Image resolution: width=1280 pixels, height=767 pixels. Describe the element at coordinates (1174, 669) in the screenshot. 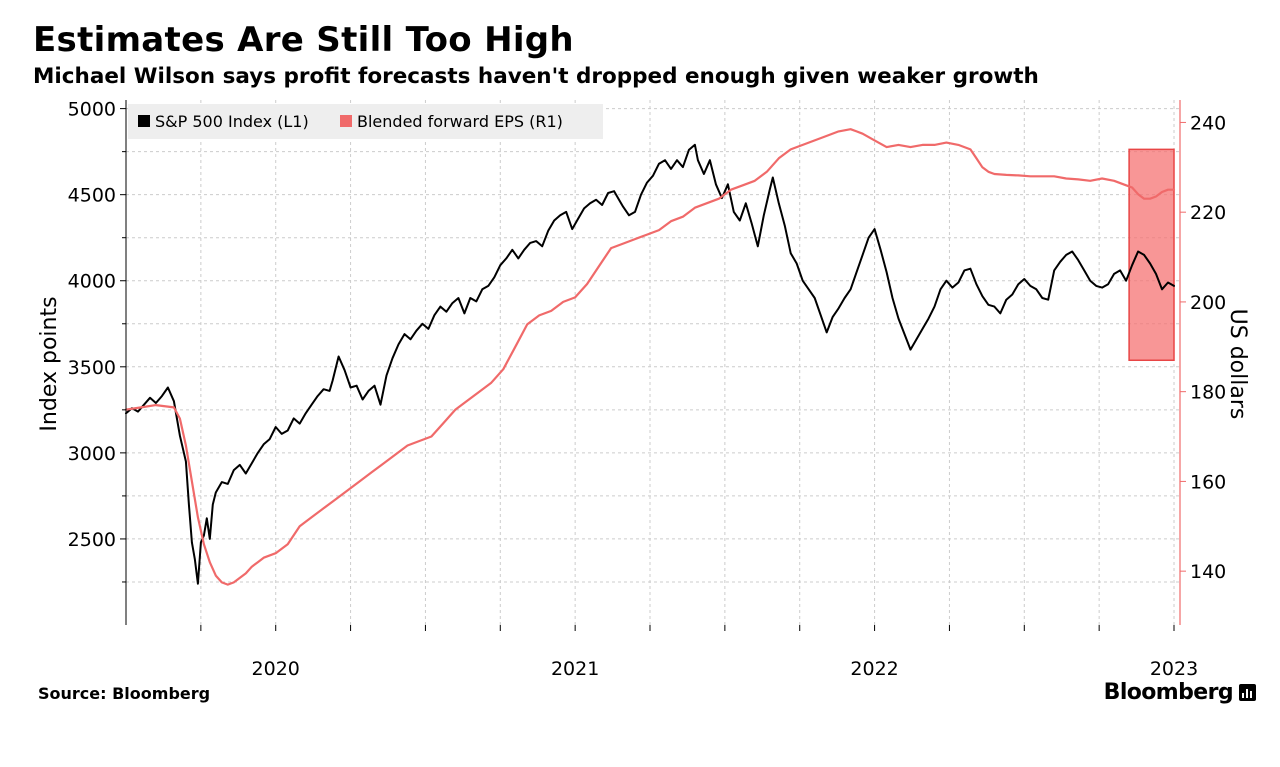

I see `x-tick-label: 2023` at that location.